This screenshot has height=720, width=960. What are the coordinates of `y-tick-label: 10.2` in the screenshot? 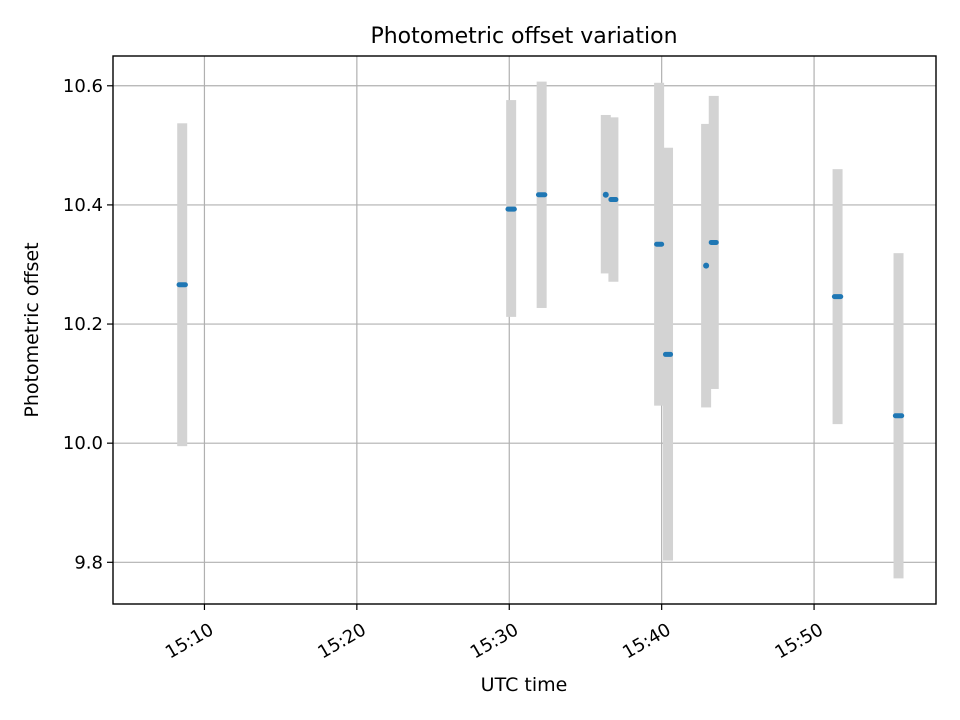 It's located at (83, 324).